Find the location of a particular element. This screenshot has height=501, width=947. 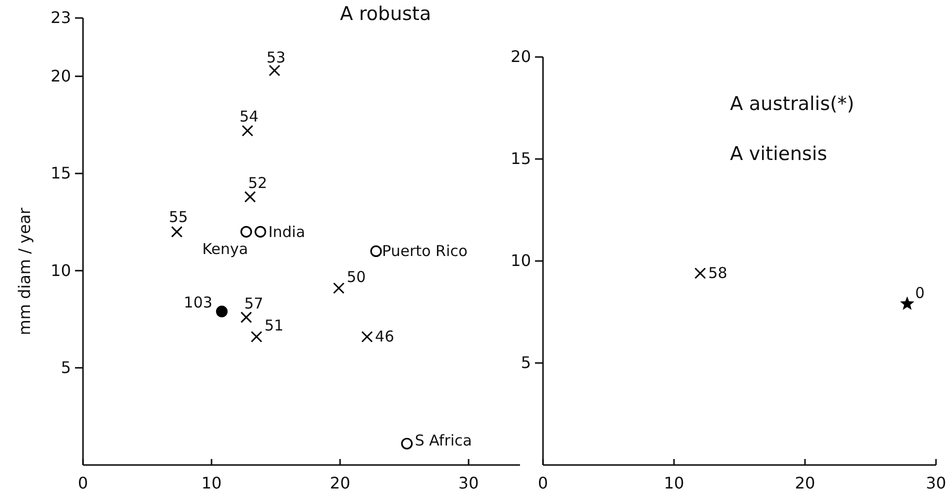

annotation: 58 is located at coordinates (718, 273).